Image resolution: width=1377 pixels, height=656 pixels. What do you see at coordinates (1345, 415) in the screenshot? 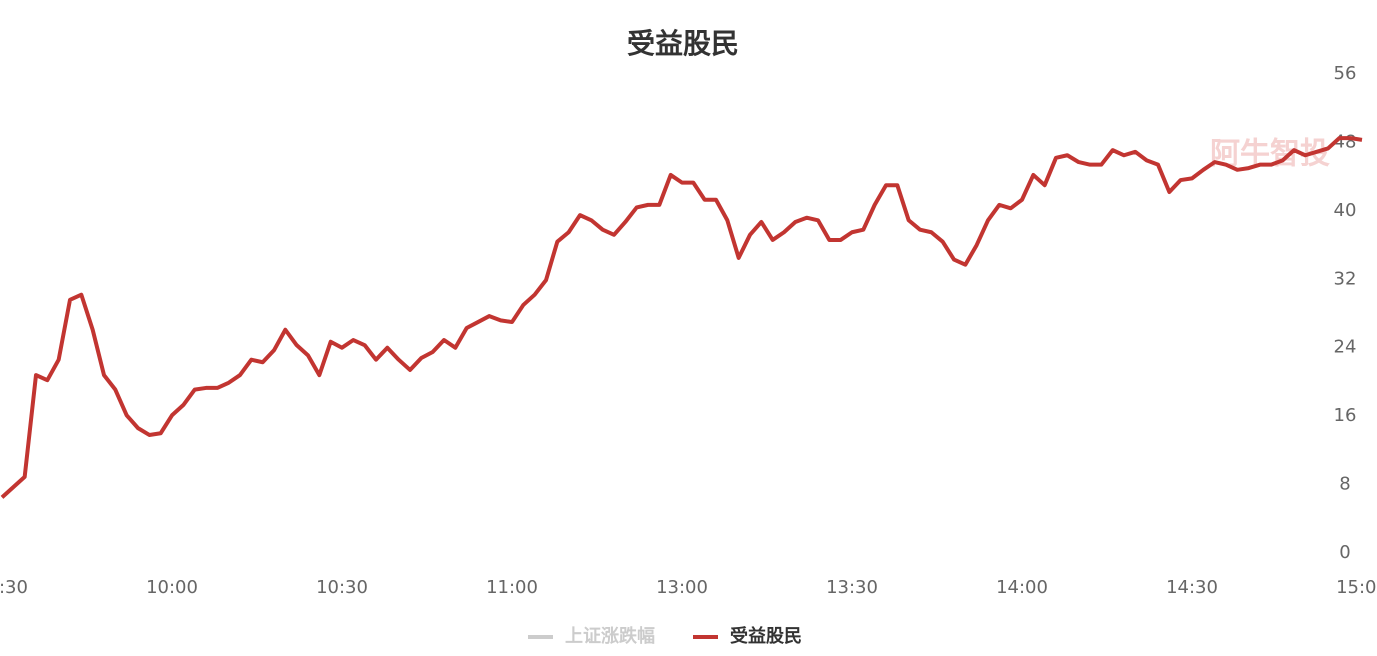
I see `y-tick-label: 16` at bounding box center [1345, 415].